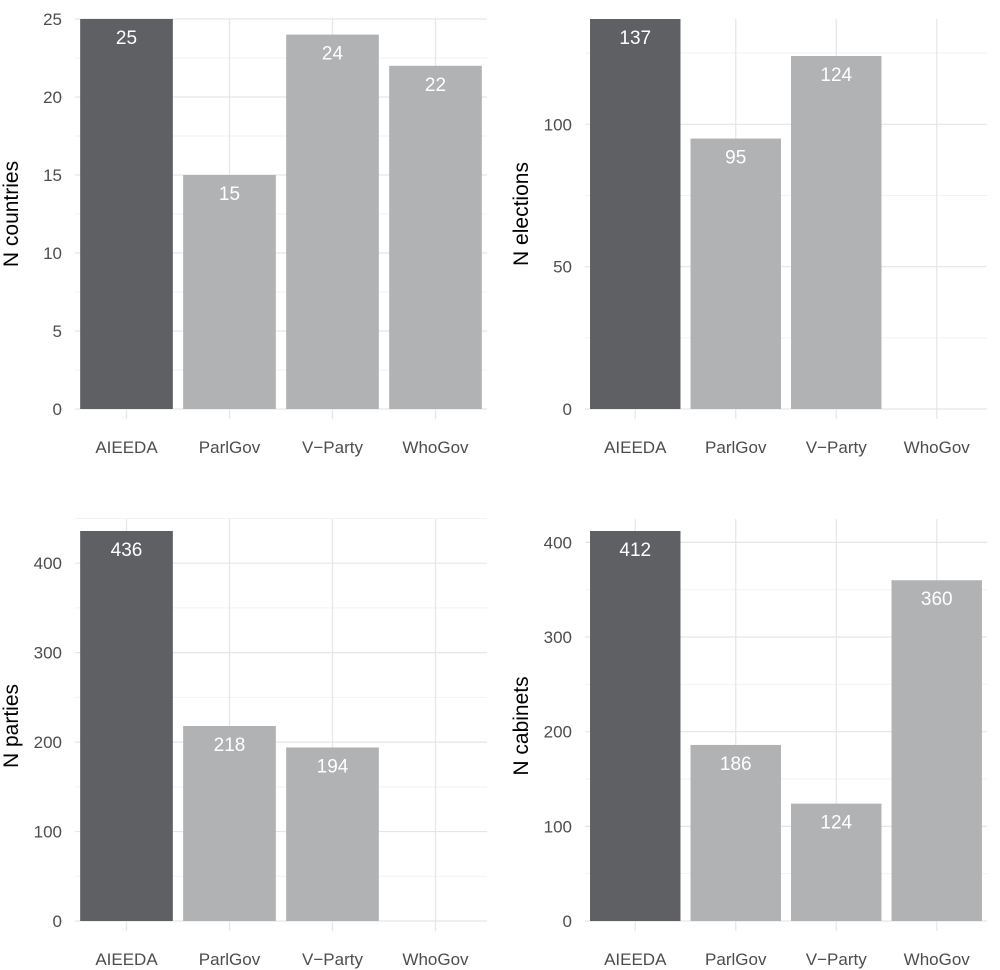 Image resolution: width=1000 pixels, height=970 pixels. I want to click on y-axis-title: N elections, so click(521, 214).